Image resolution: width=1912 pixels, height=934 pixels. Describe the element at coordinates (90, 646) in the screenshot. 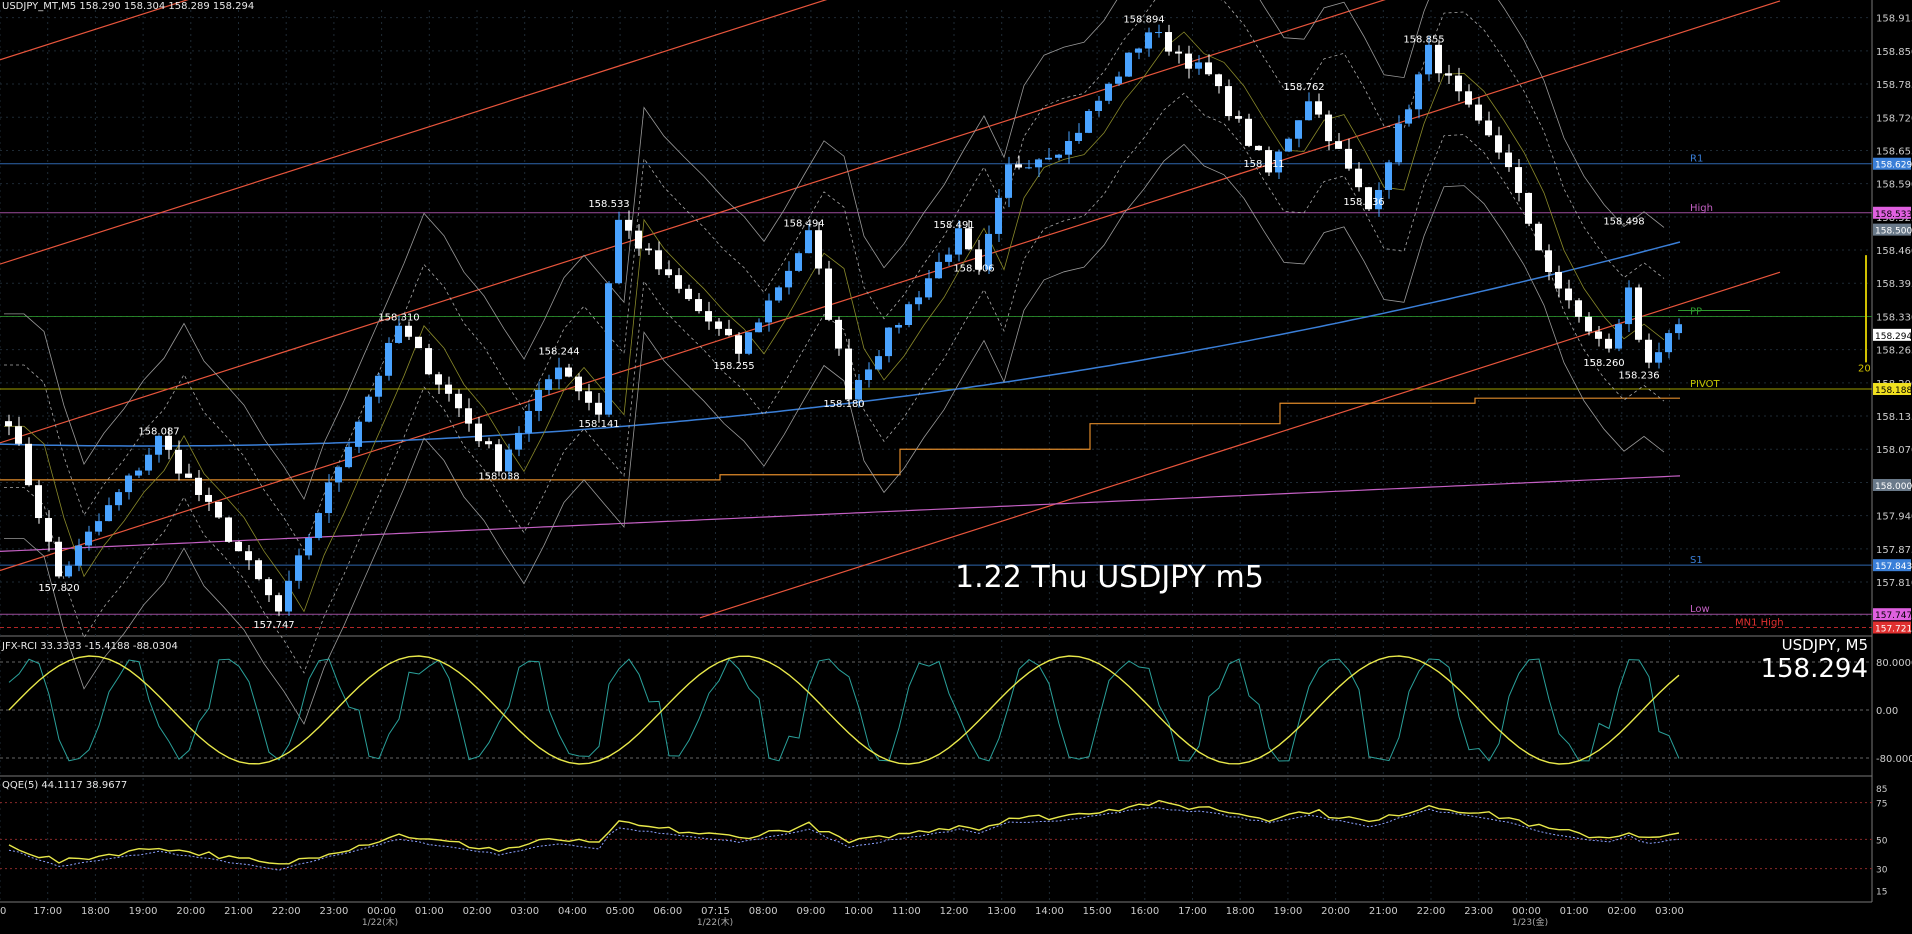

I see `rci-header: JFX-RCI 33.3333 -15.4188 -88.0304` at that location.